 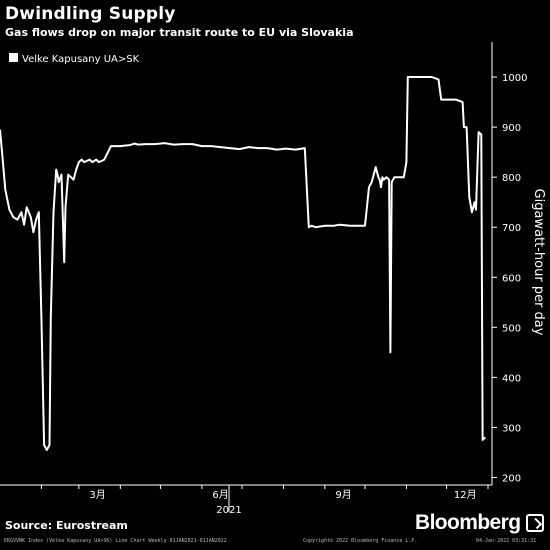 What do you see at coordinates (511, 428) in the screenshot?
I see `y-tick-label: 300` at bounding box center [511, 428].